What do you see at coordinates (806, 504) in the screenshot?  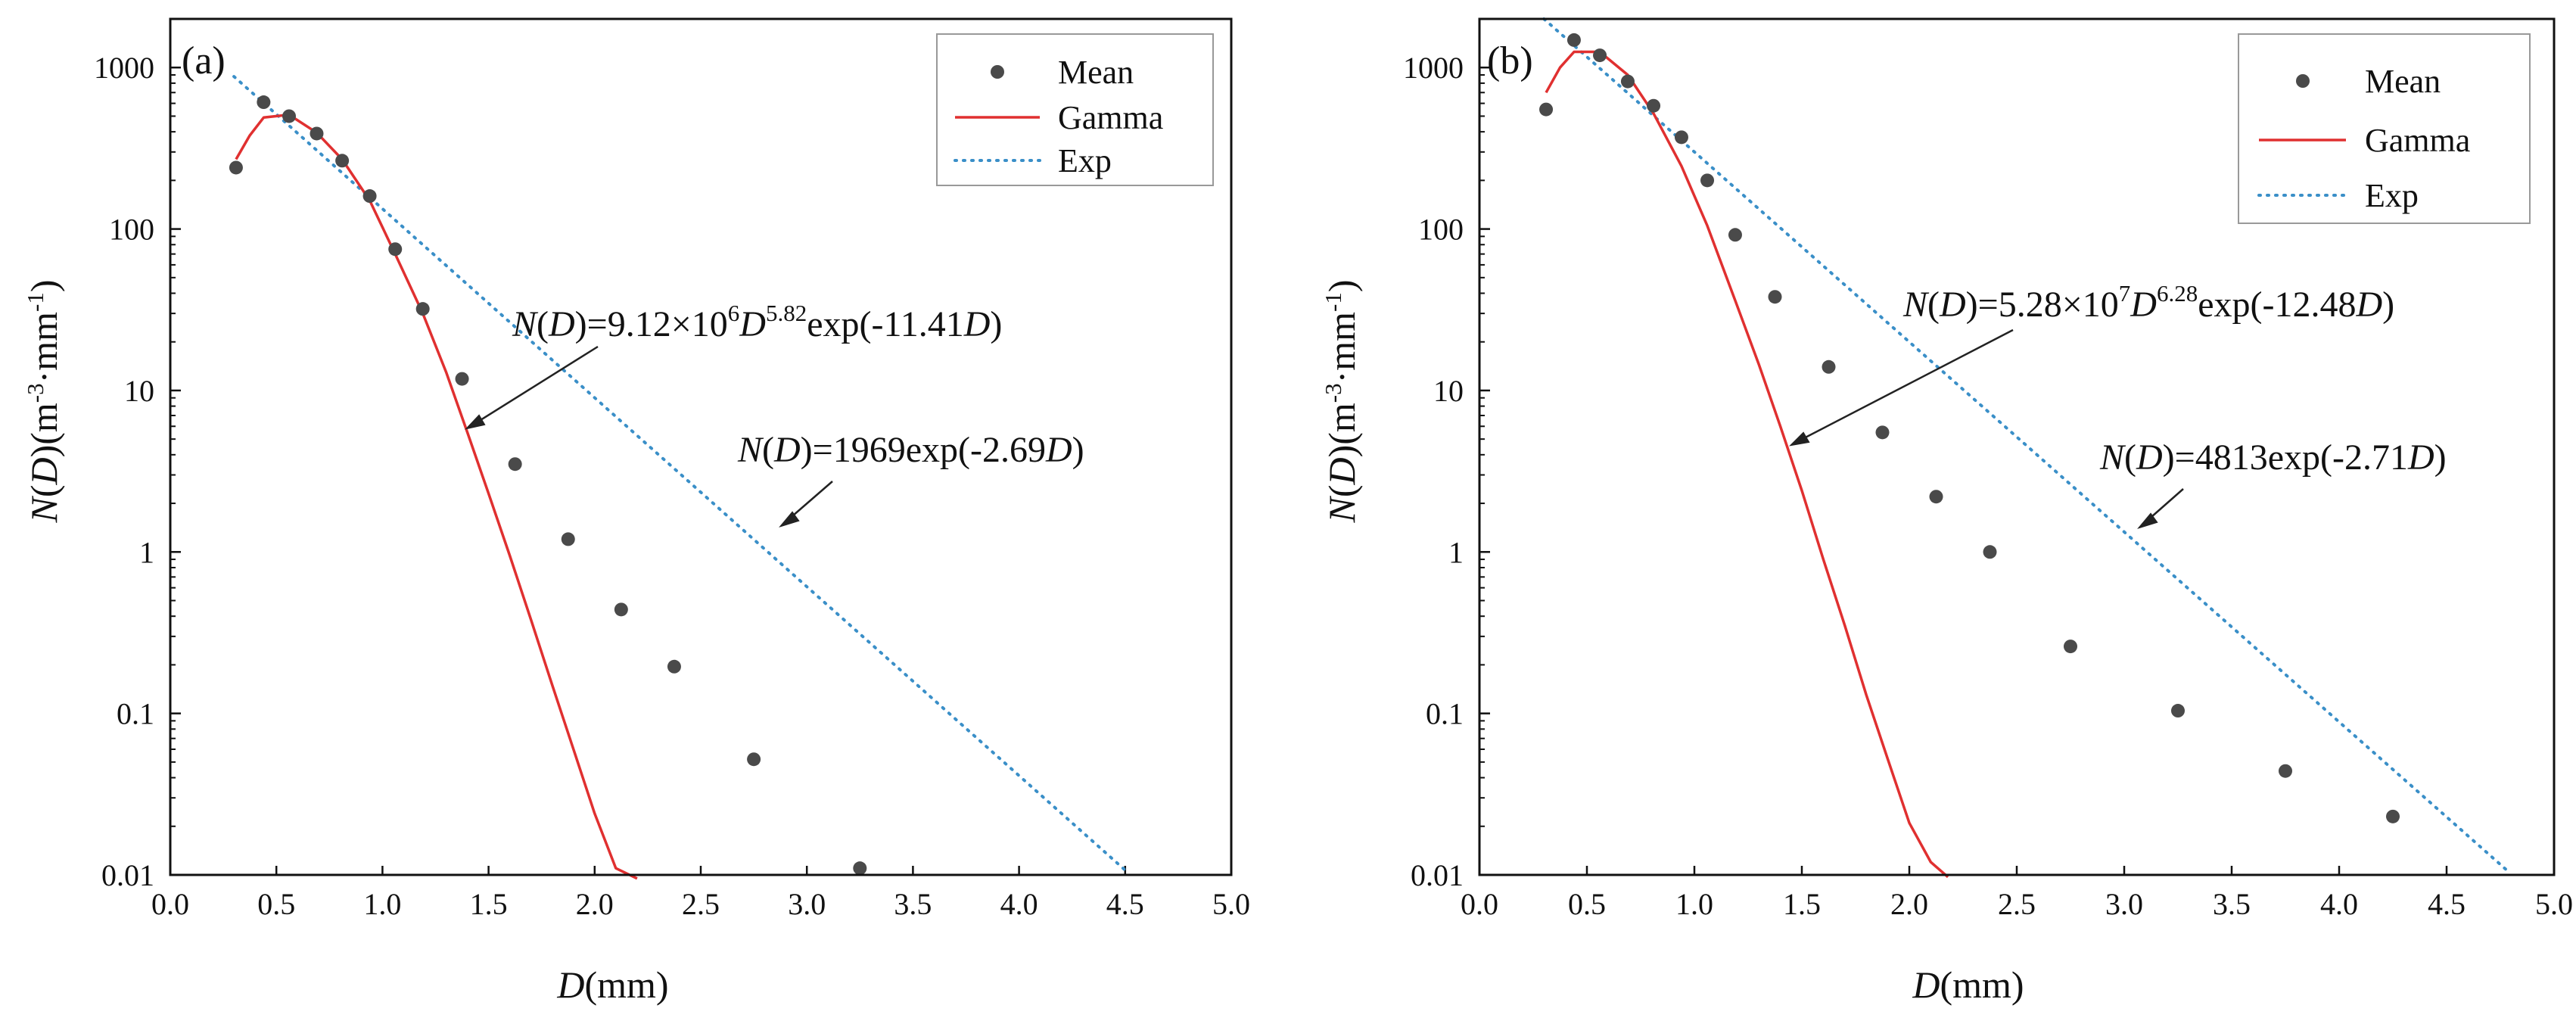 I see `exp-equation-arrow` at bounding box center [806, 504].